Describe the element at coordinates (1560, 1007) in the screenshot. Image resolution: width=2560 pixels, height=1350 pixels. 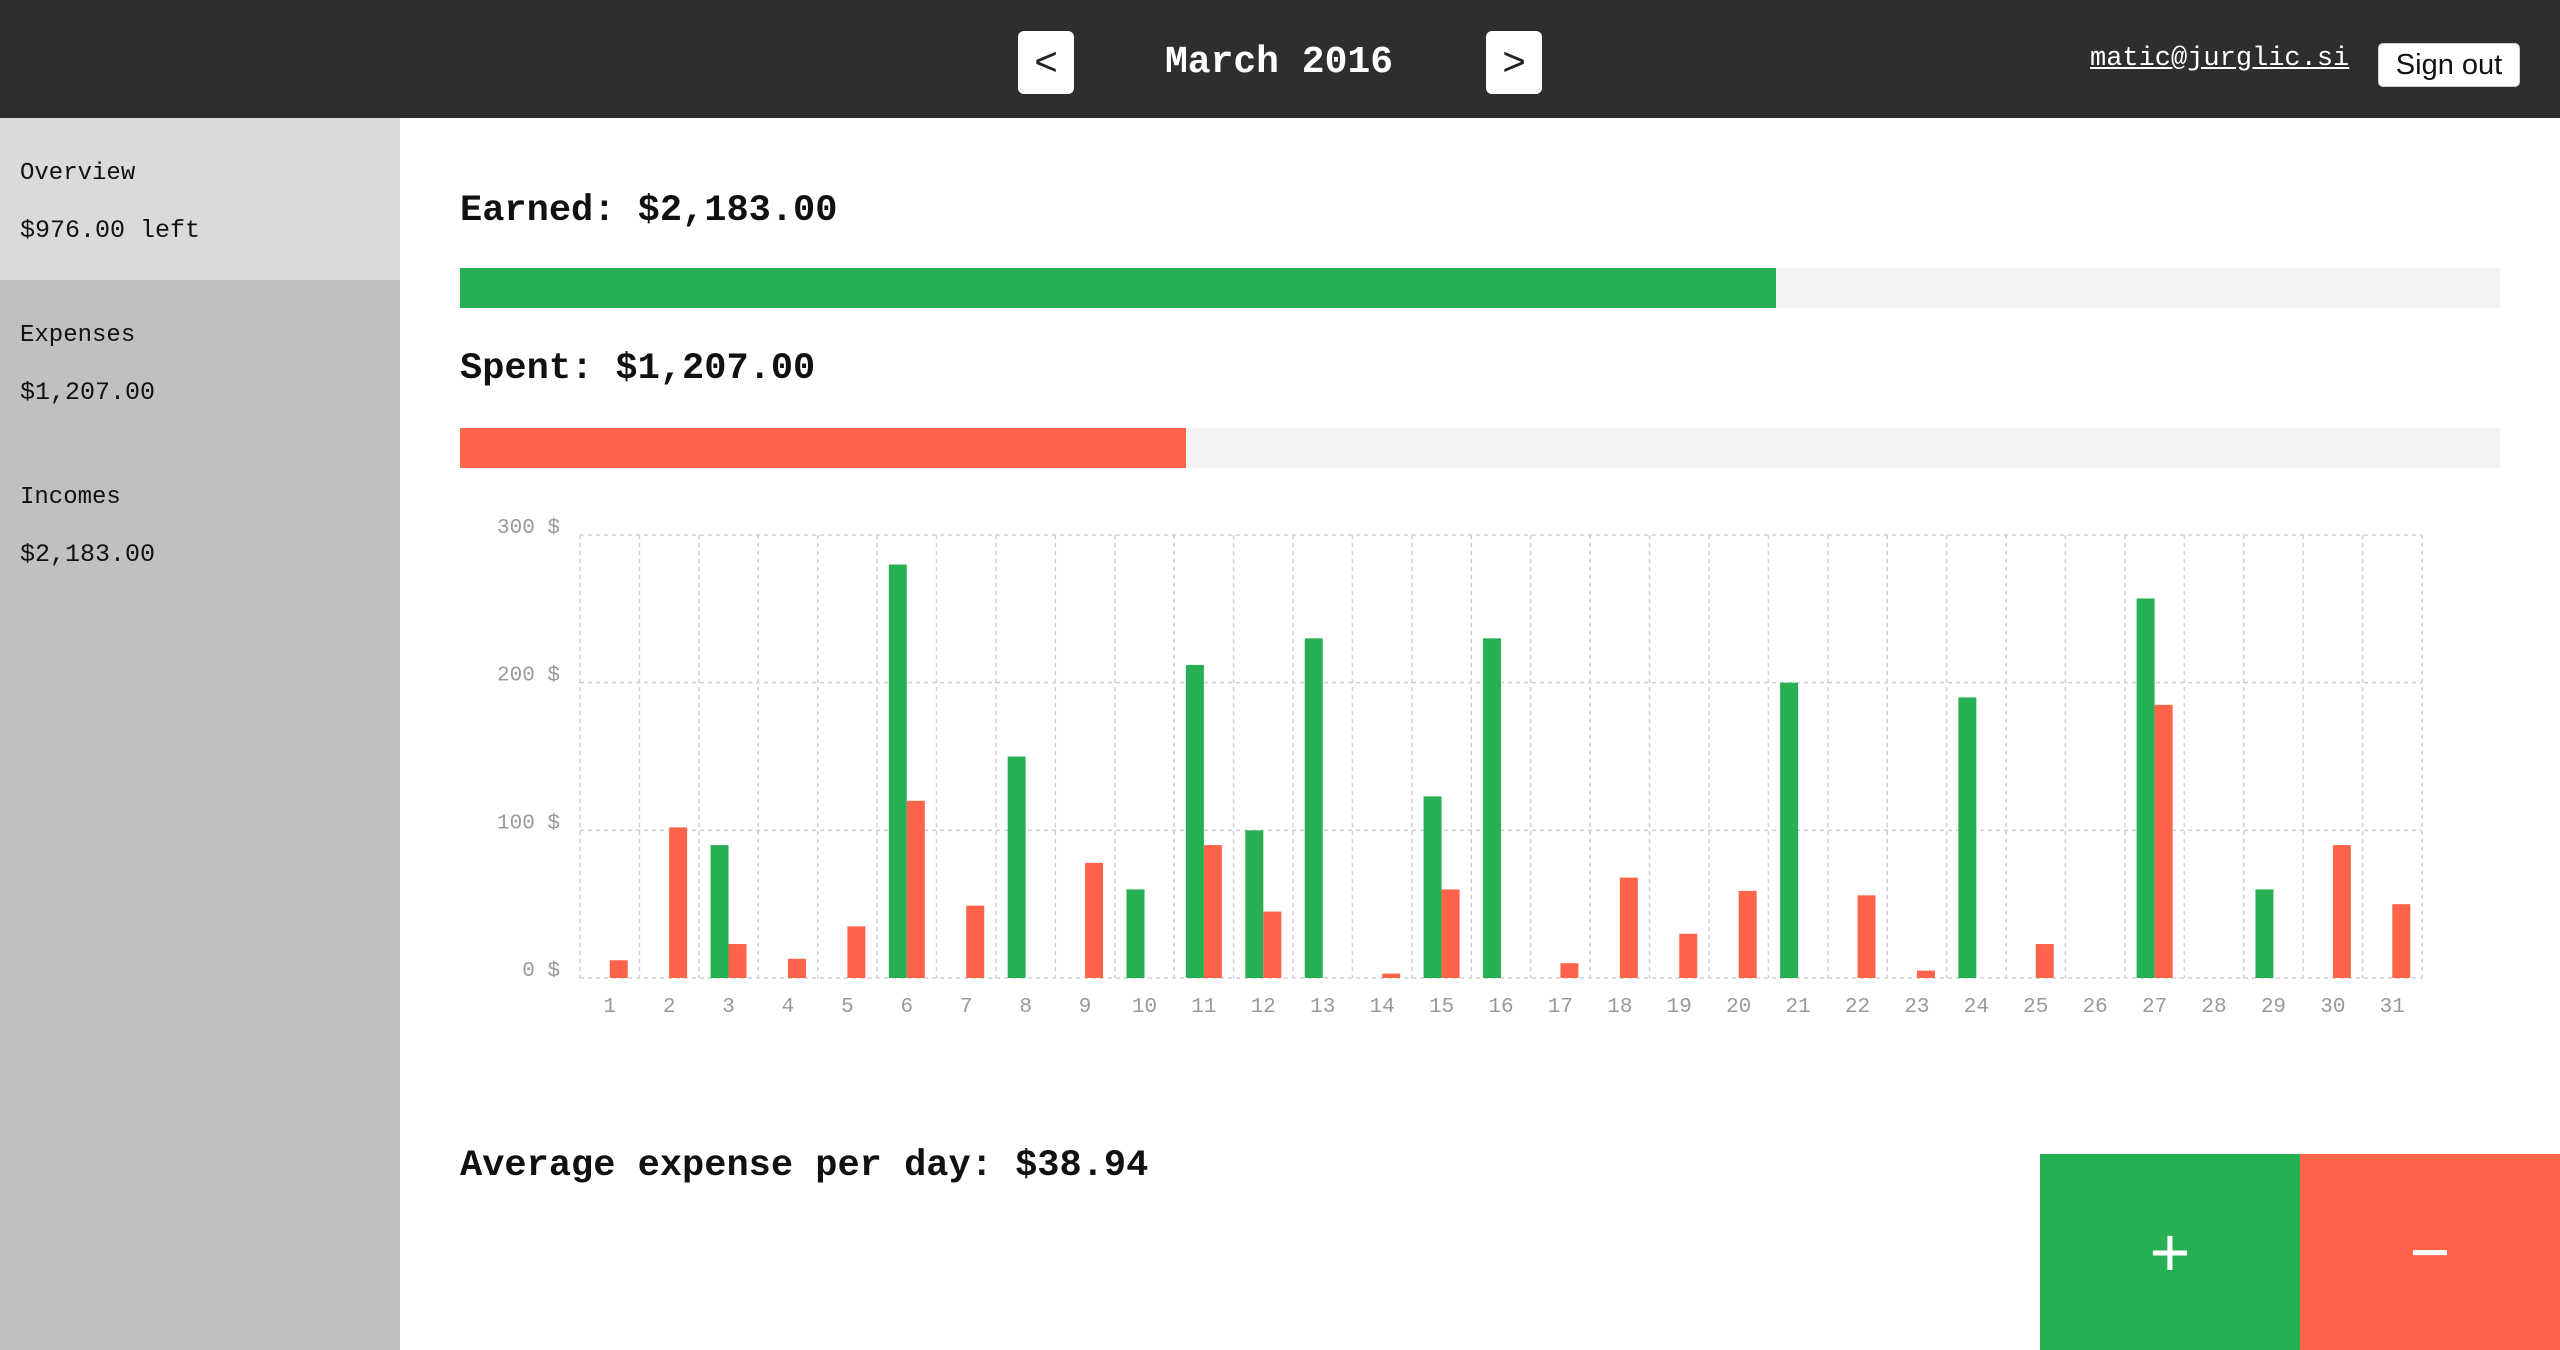
I see `x-tick-label: 17` at that location.